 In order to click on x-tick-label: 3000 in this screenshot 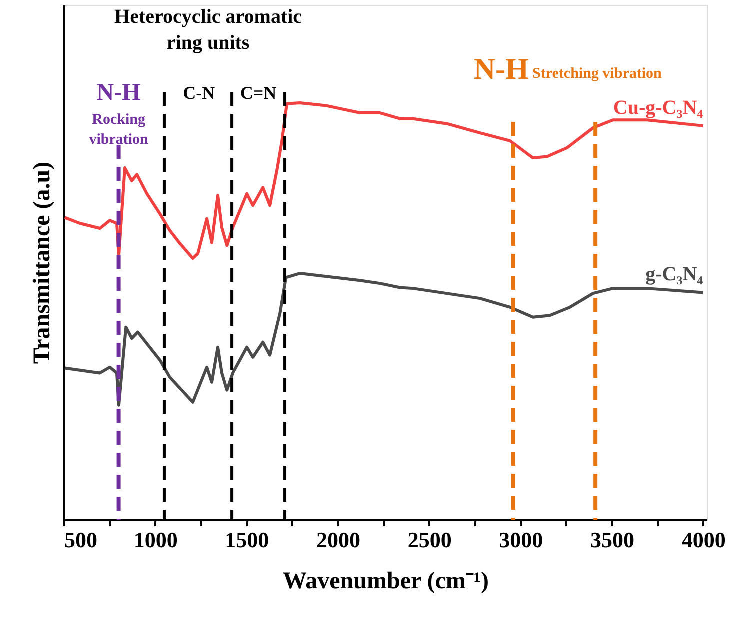, I will do `click(521, 540)`.